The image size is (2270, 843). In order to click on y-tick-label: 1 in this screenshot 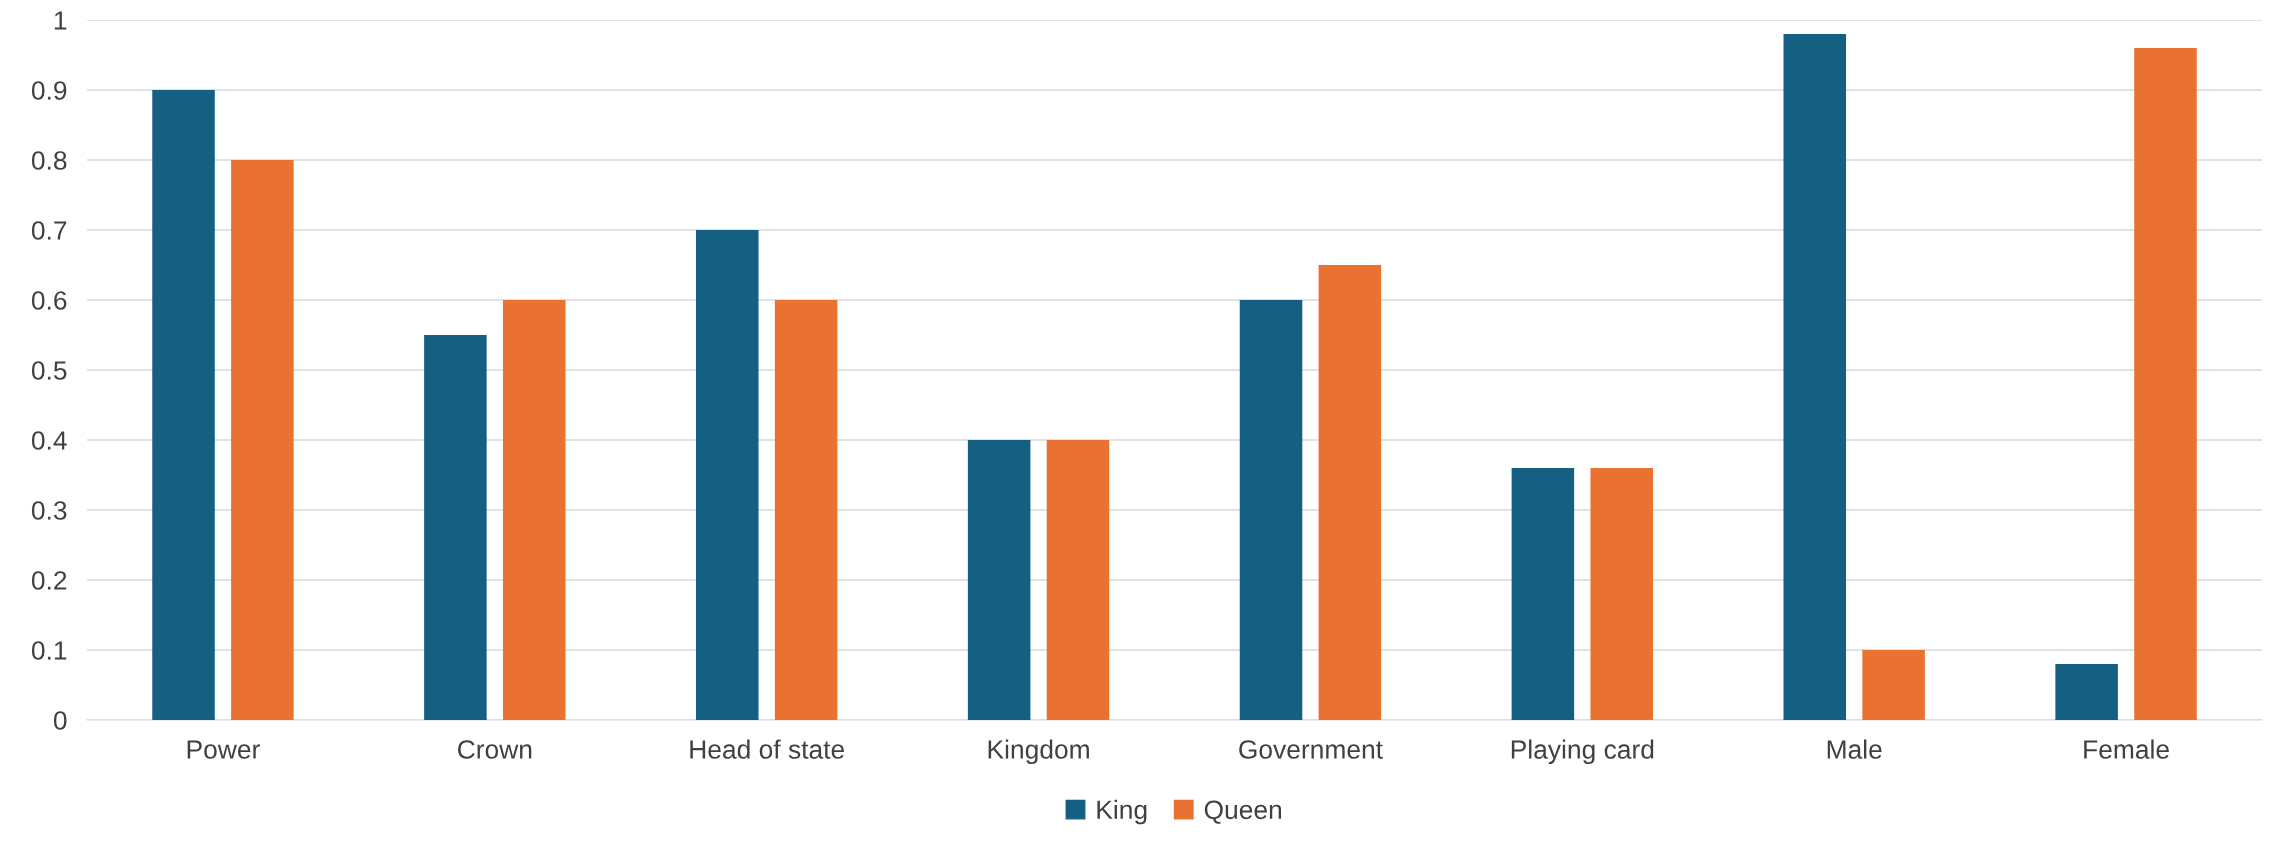, I will do `click(60, 20)`.